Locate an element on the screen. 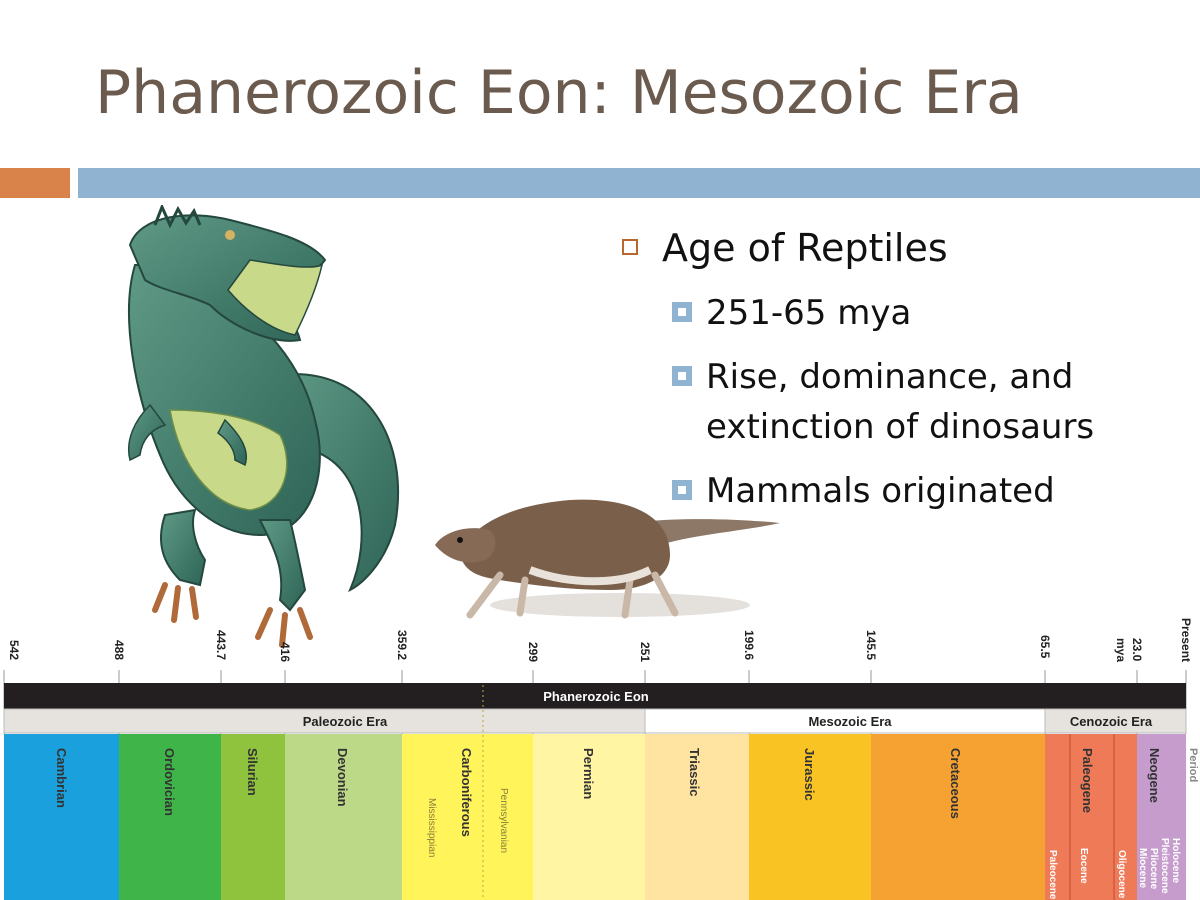  bullet-square-icon is located at coordinates (630, 247).